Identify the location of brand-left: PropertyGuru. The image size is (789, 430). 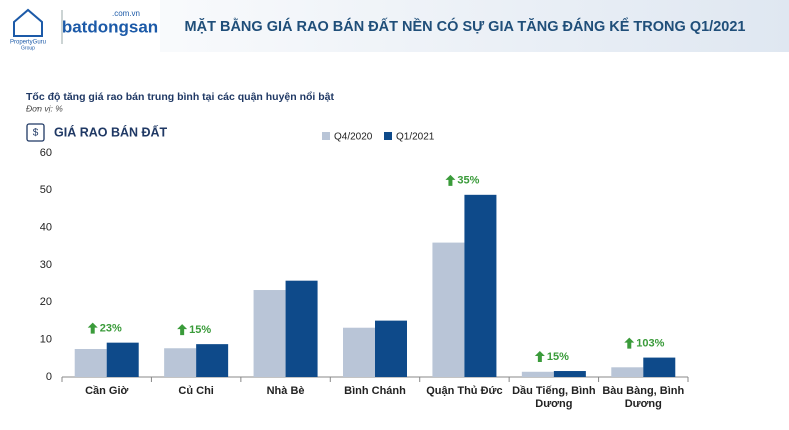
(28, 43).